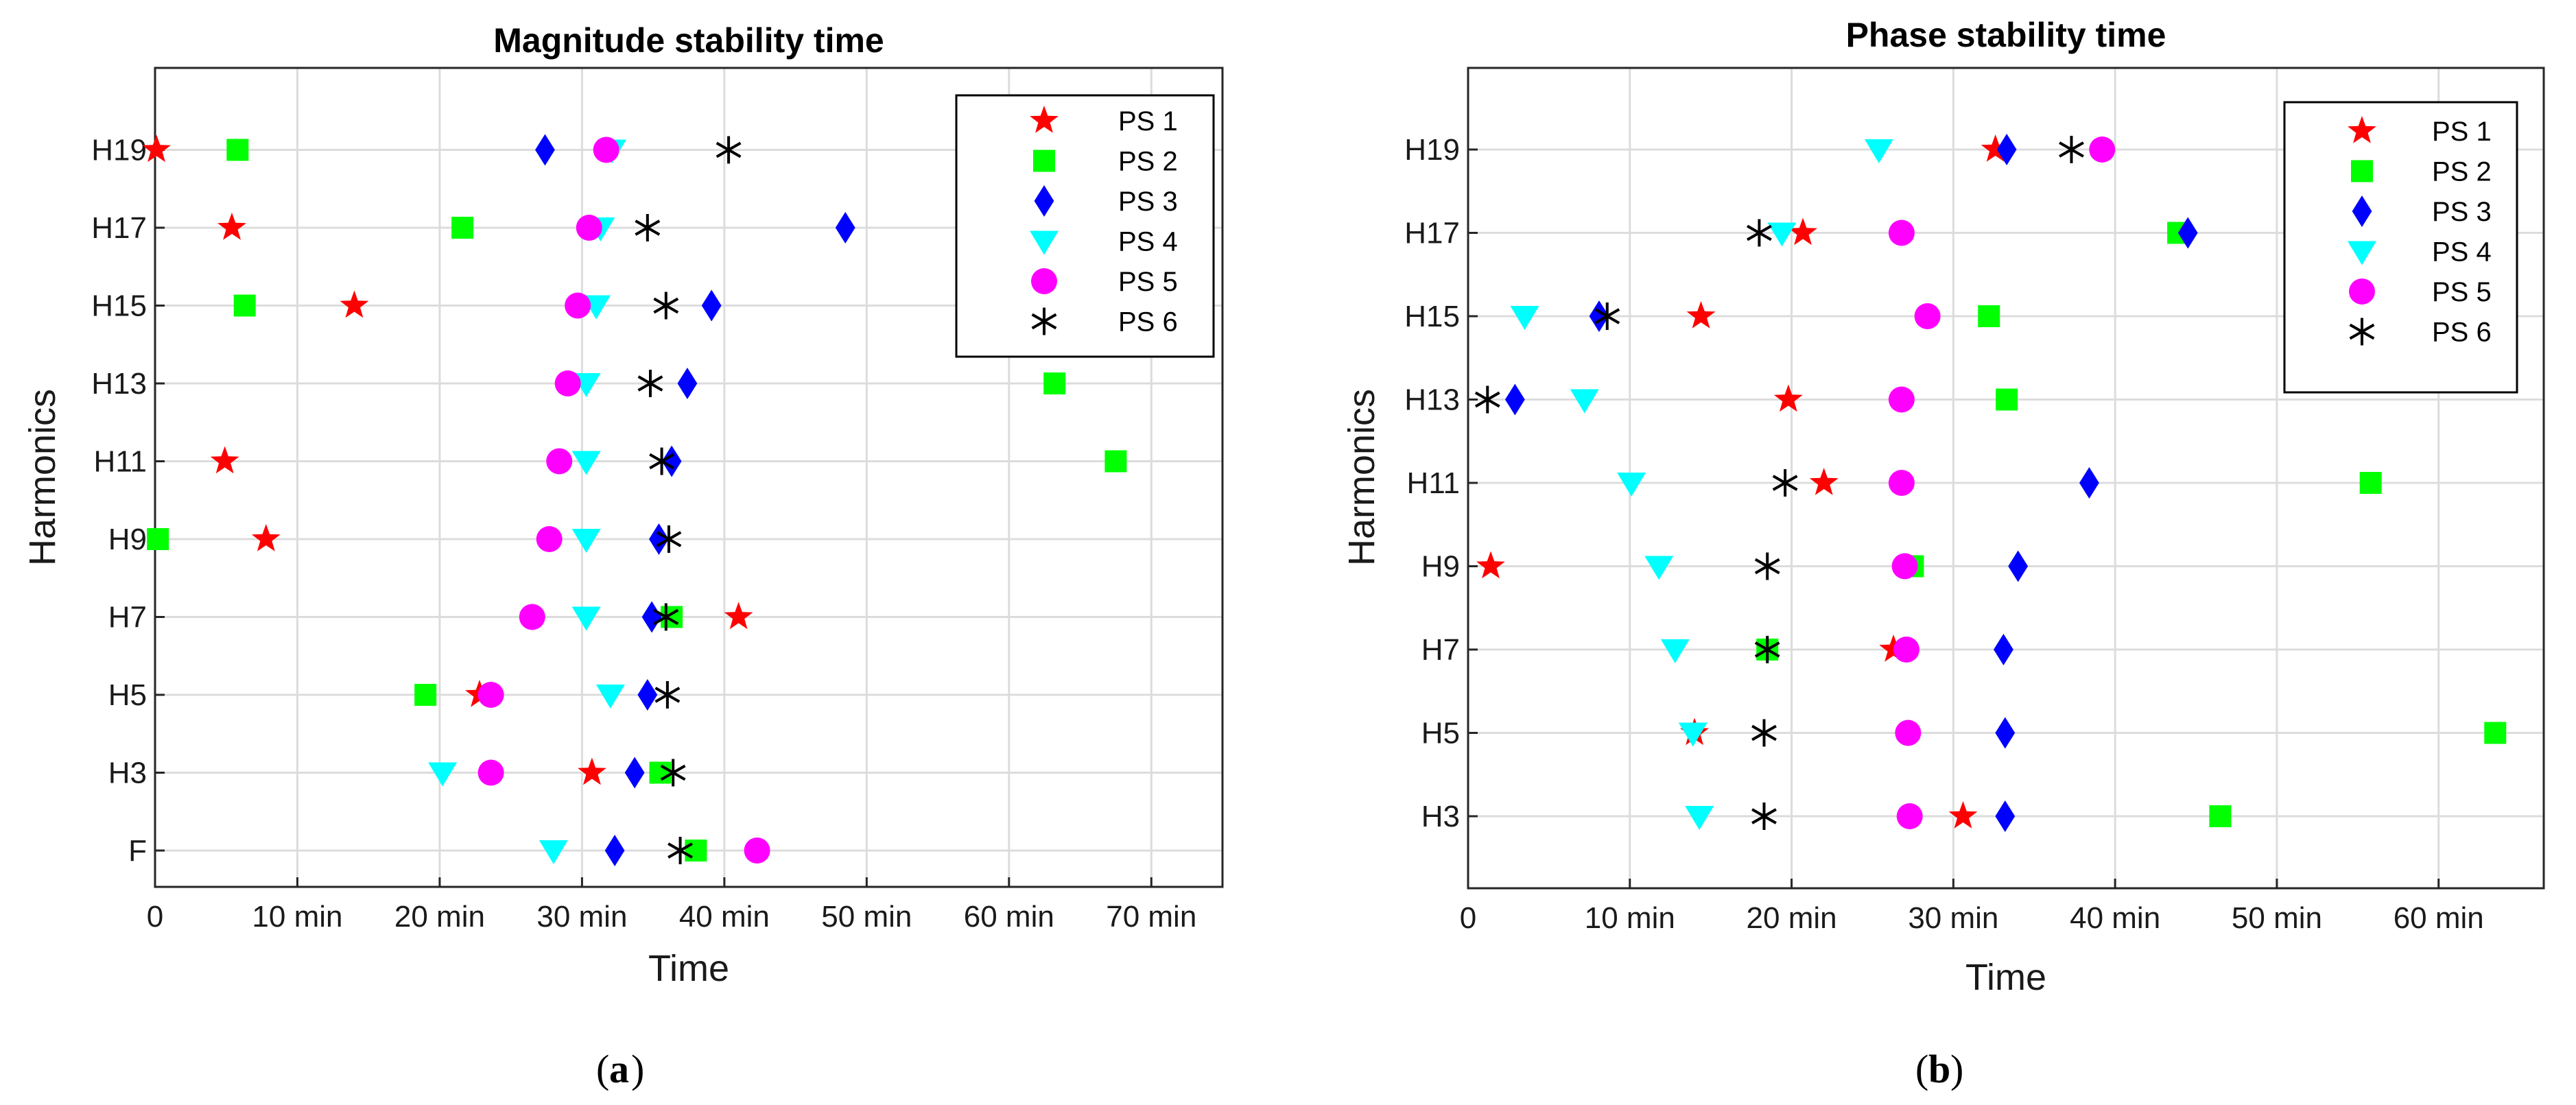  What do you see at coordinates (1468, 918) in the screenshot?
I see `x-tick-label: 0` at bounding box center [1468, 918].